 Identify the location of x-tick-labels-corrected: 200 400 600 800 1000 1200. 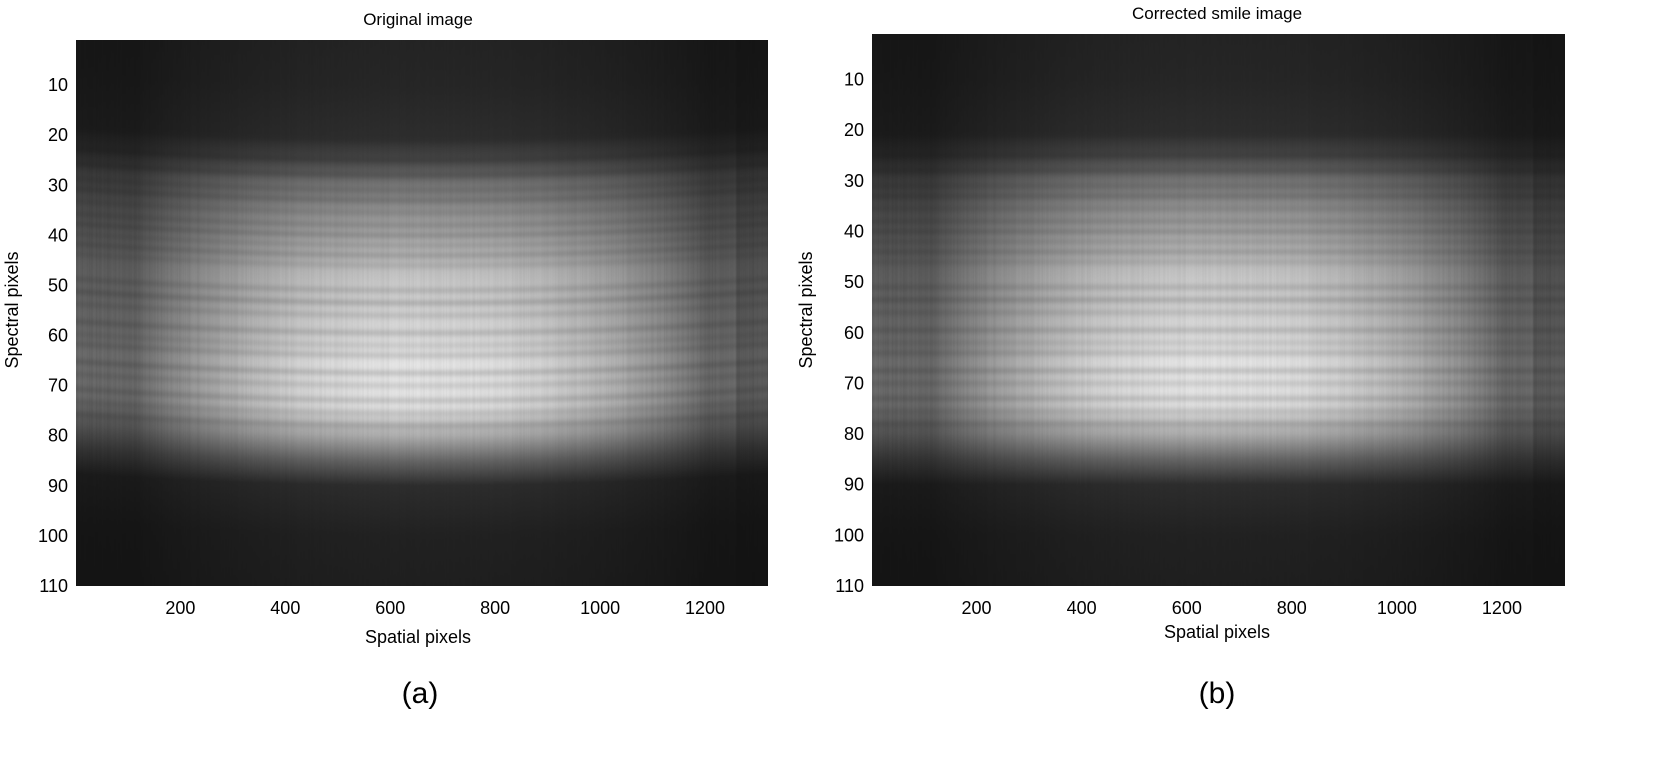
(1242, 608).